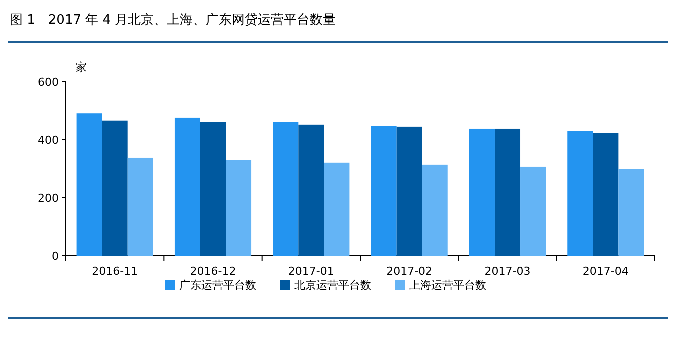 Image resolution: width=676 pixels, height=350 pixels. I want to click on legend-label: 广东运营平台数, so click(218, 285).